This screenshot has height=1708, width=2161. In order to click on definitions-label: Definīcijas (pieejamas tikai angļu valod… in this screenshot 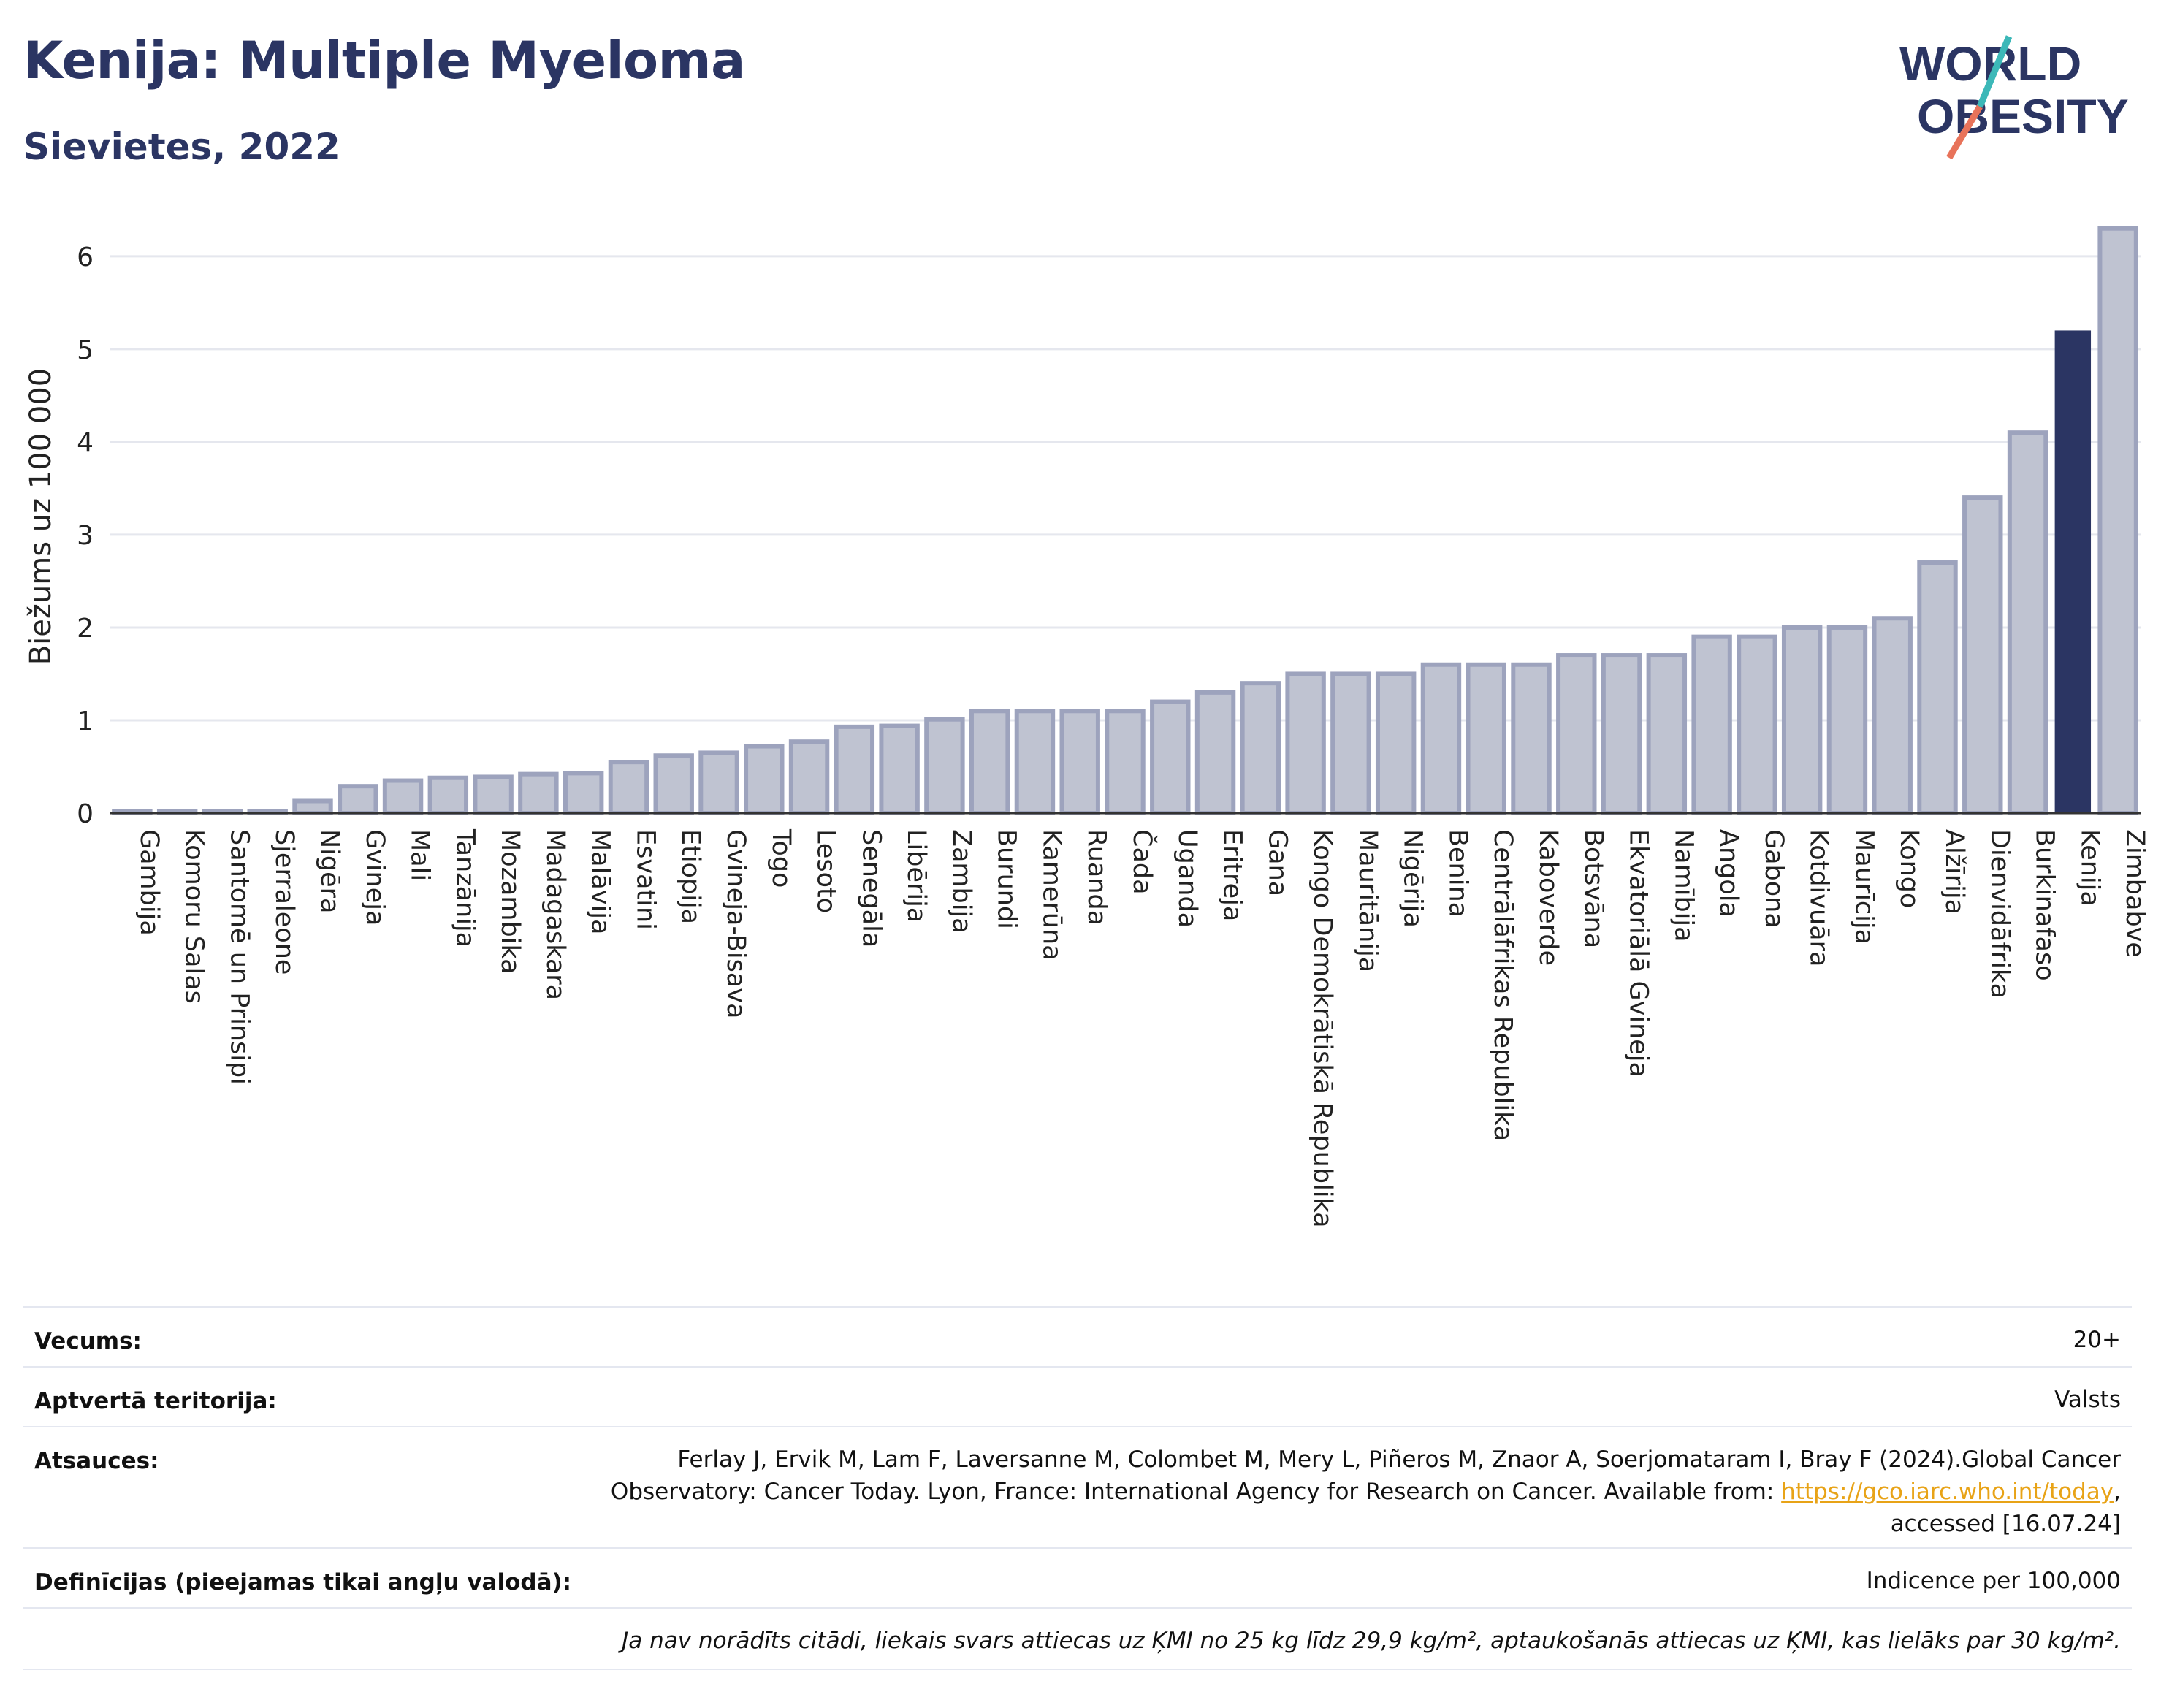, I will do `click(303, 1582)`.